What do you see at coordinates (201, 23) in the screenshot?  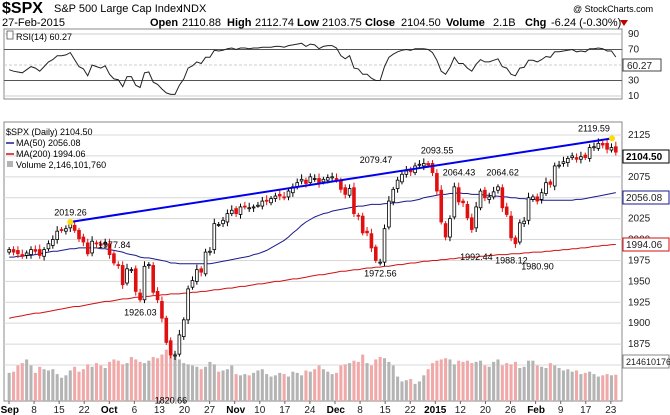 I see `open-value: 2110.88` at bounding box center [201, 23].